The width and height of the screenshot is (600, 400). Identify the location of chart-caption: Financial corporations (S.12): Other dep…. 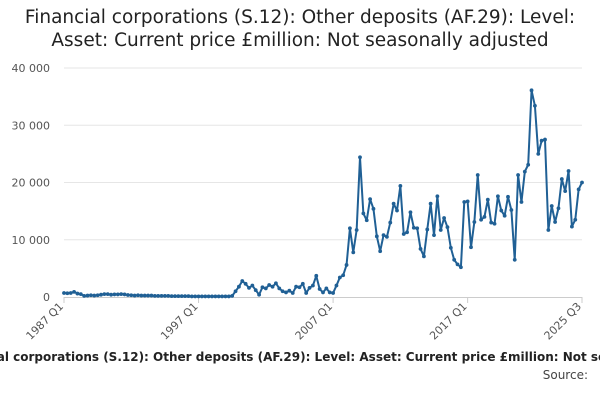
(300, 358).